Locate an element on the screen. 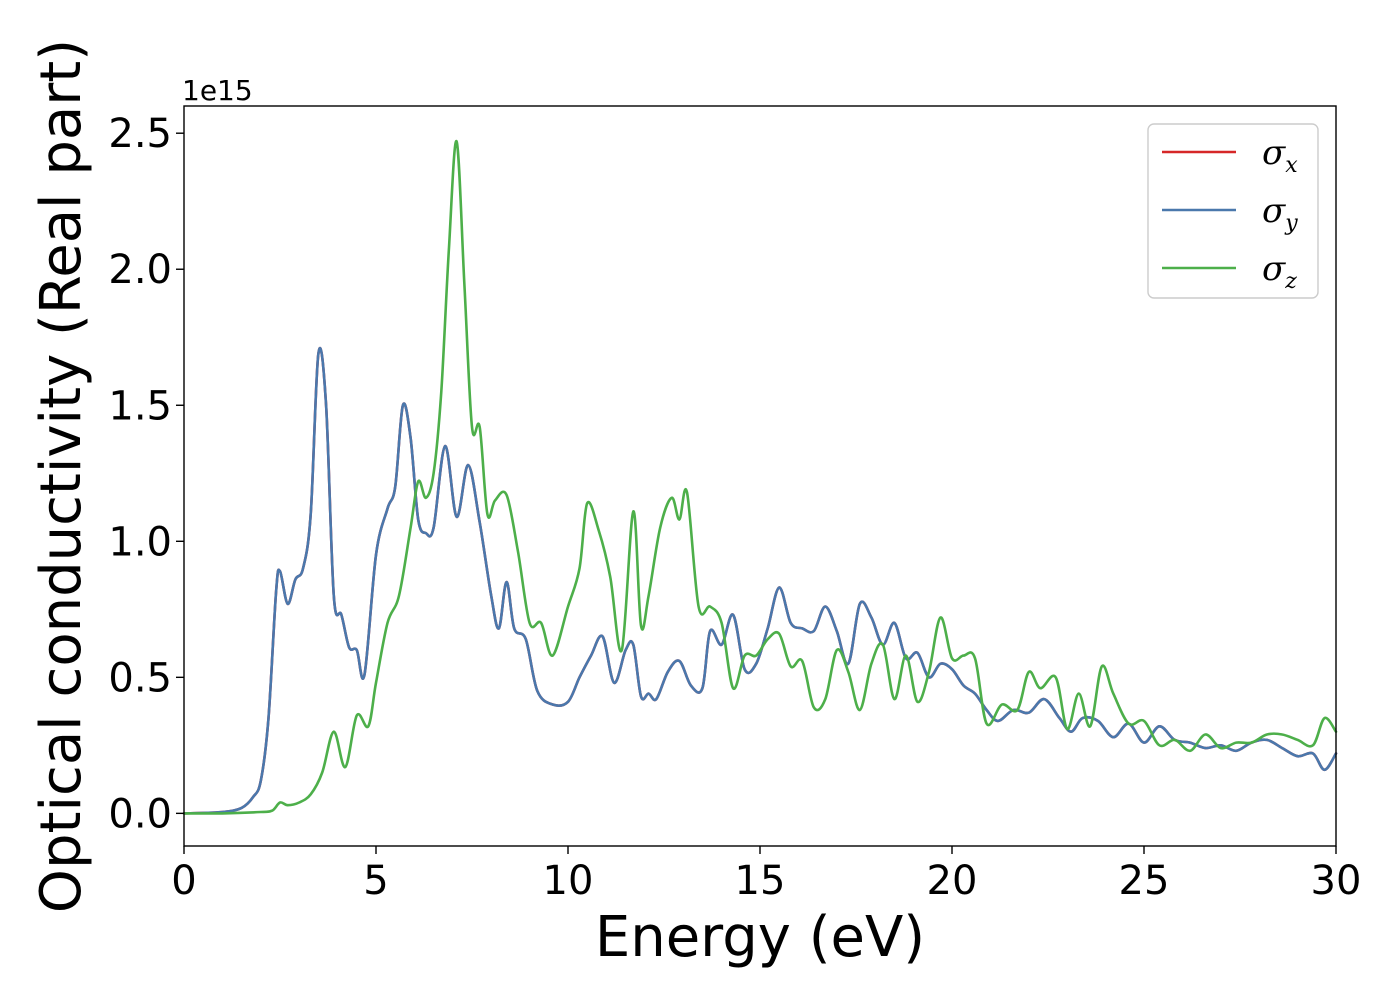  x-tick-label: 5 is located at coordinates (375, 881).